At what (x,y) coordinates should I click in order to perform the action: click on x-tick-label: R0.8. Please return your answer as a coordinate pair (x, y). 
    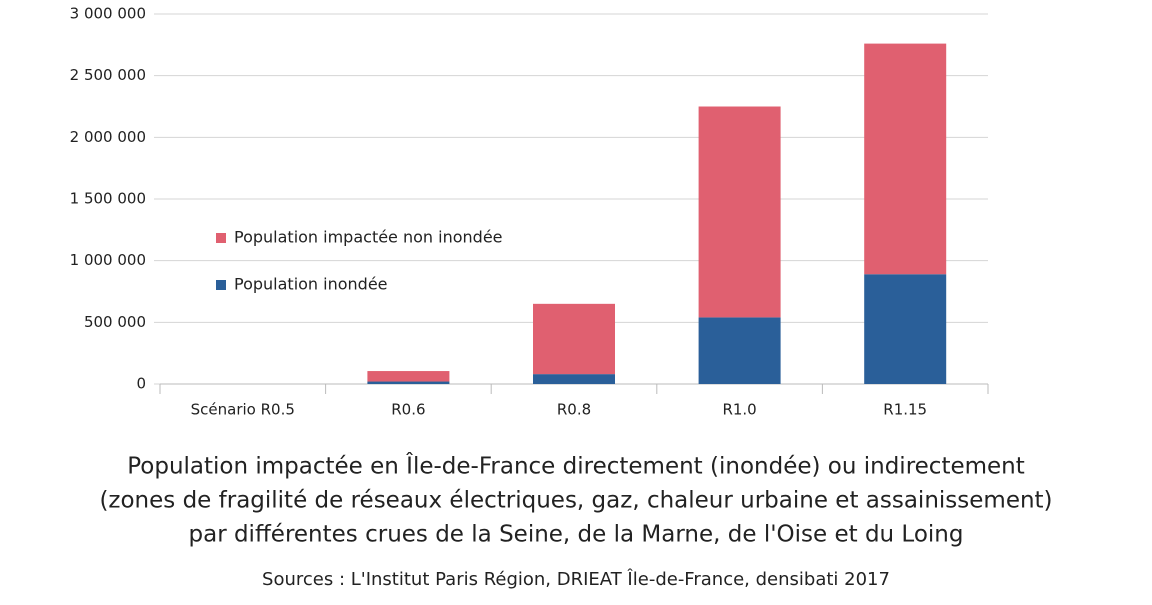
    Looking at the image, I should click on (574, 410).